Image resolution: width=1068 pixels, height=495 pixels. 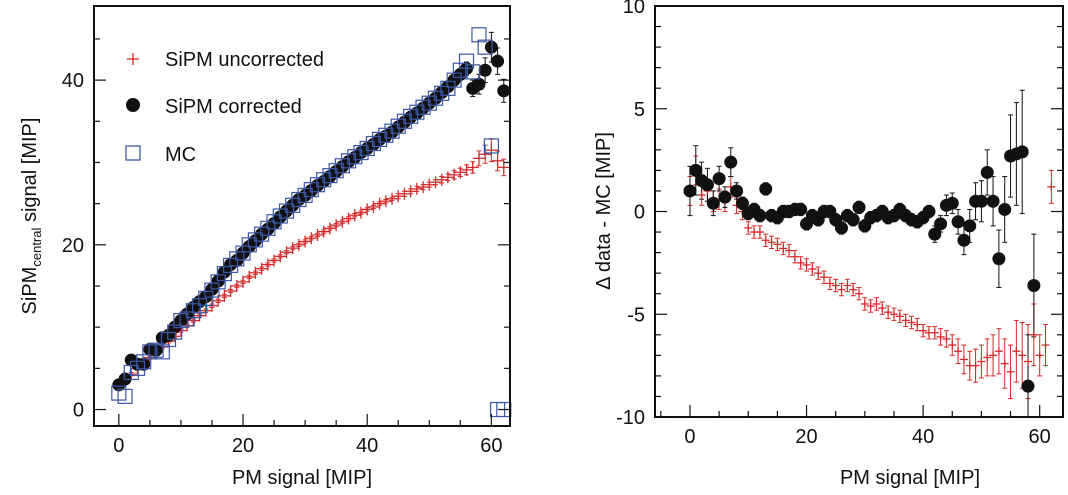 What do you see at coordinates (1040, 437) in the screenshot?
I see `right-x-tick-label: 60` at bounding box center [1040, 437].